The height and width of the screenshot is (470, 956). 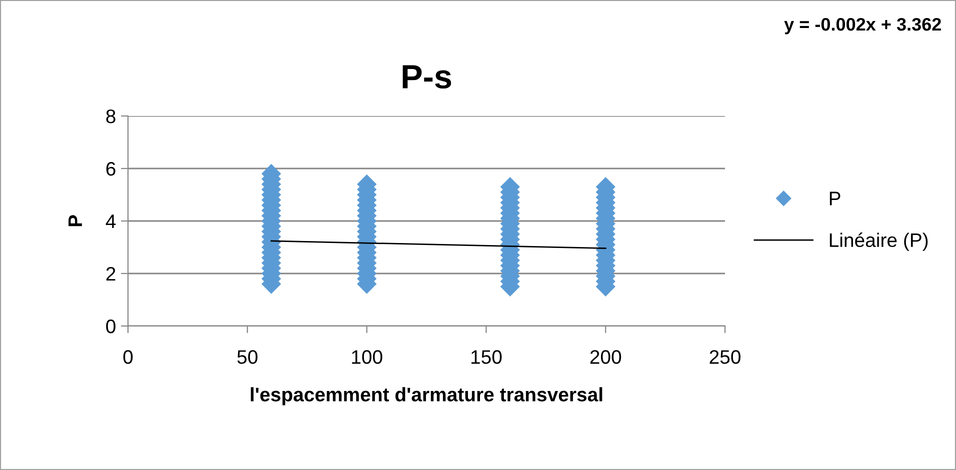 What do you see at coordinates (427, 77) in the screenshot?
I see `chart-title: P-s` at bounding box center [427, 77].